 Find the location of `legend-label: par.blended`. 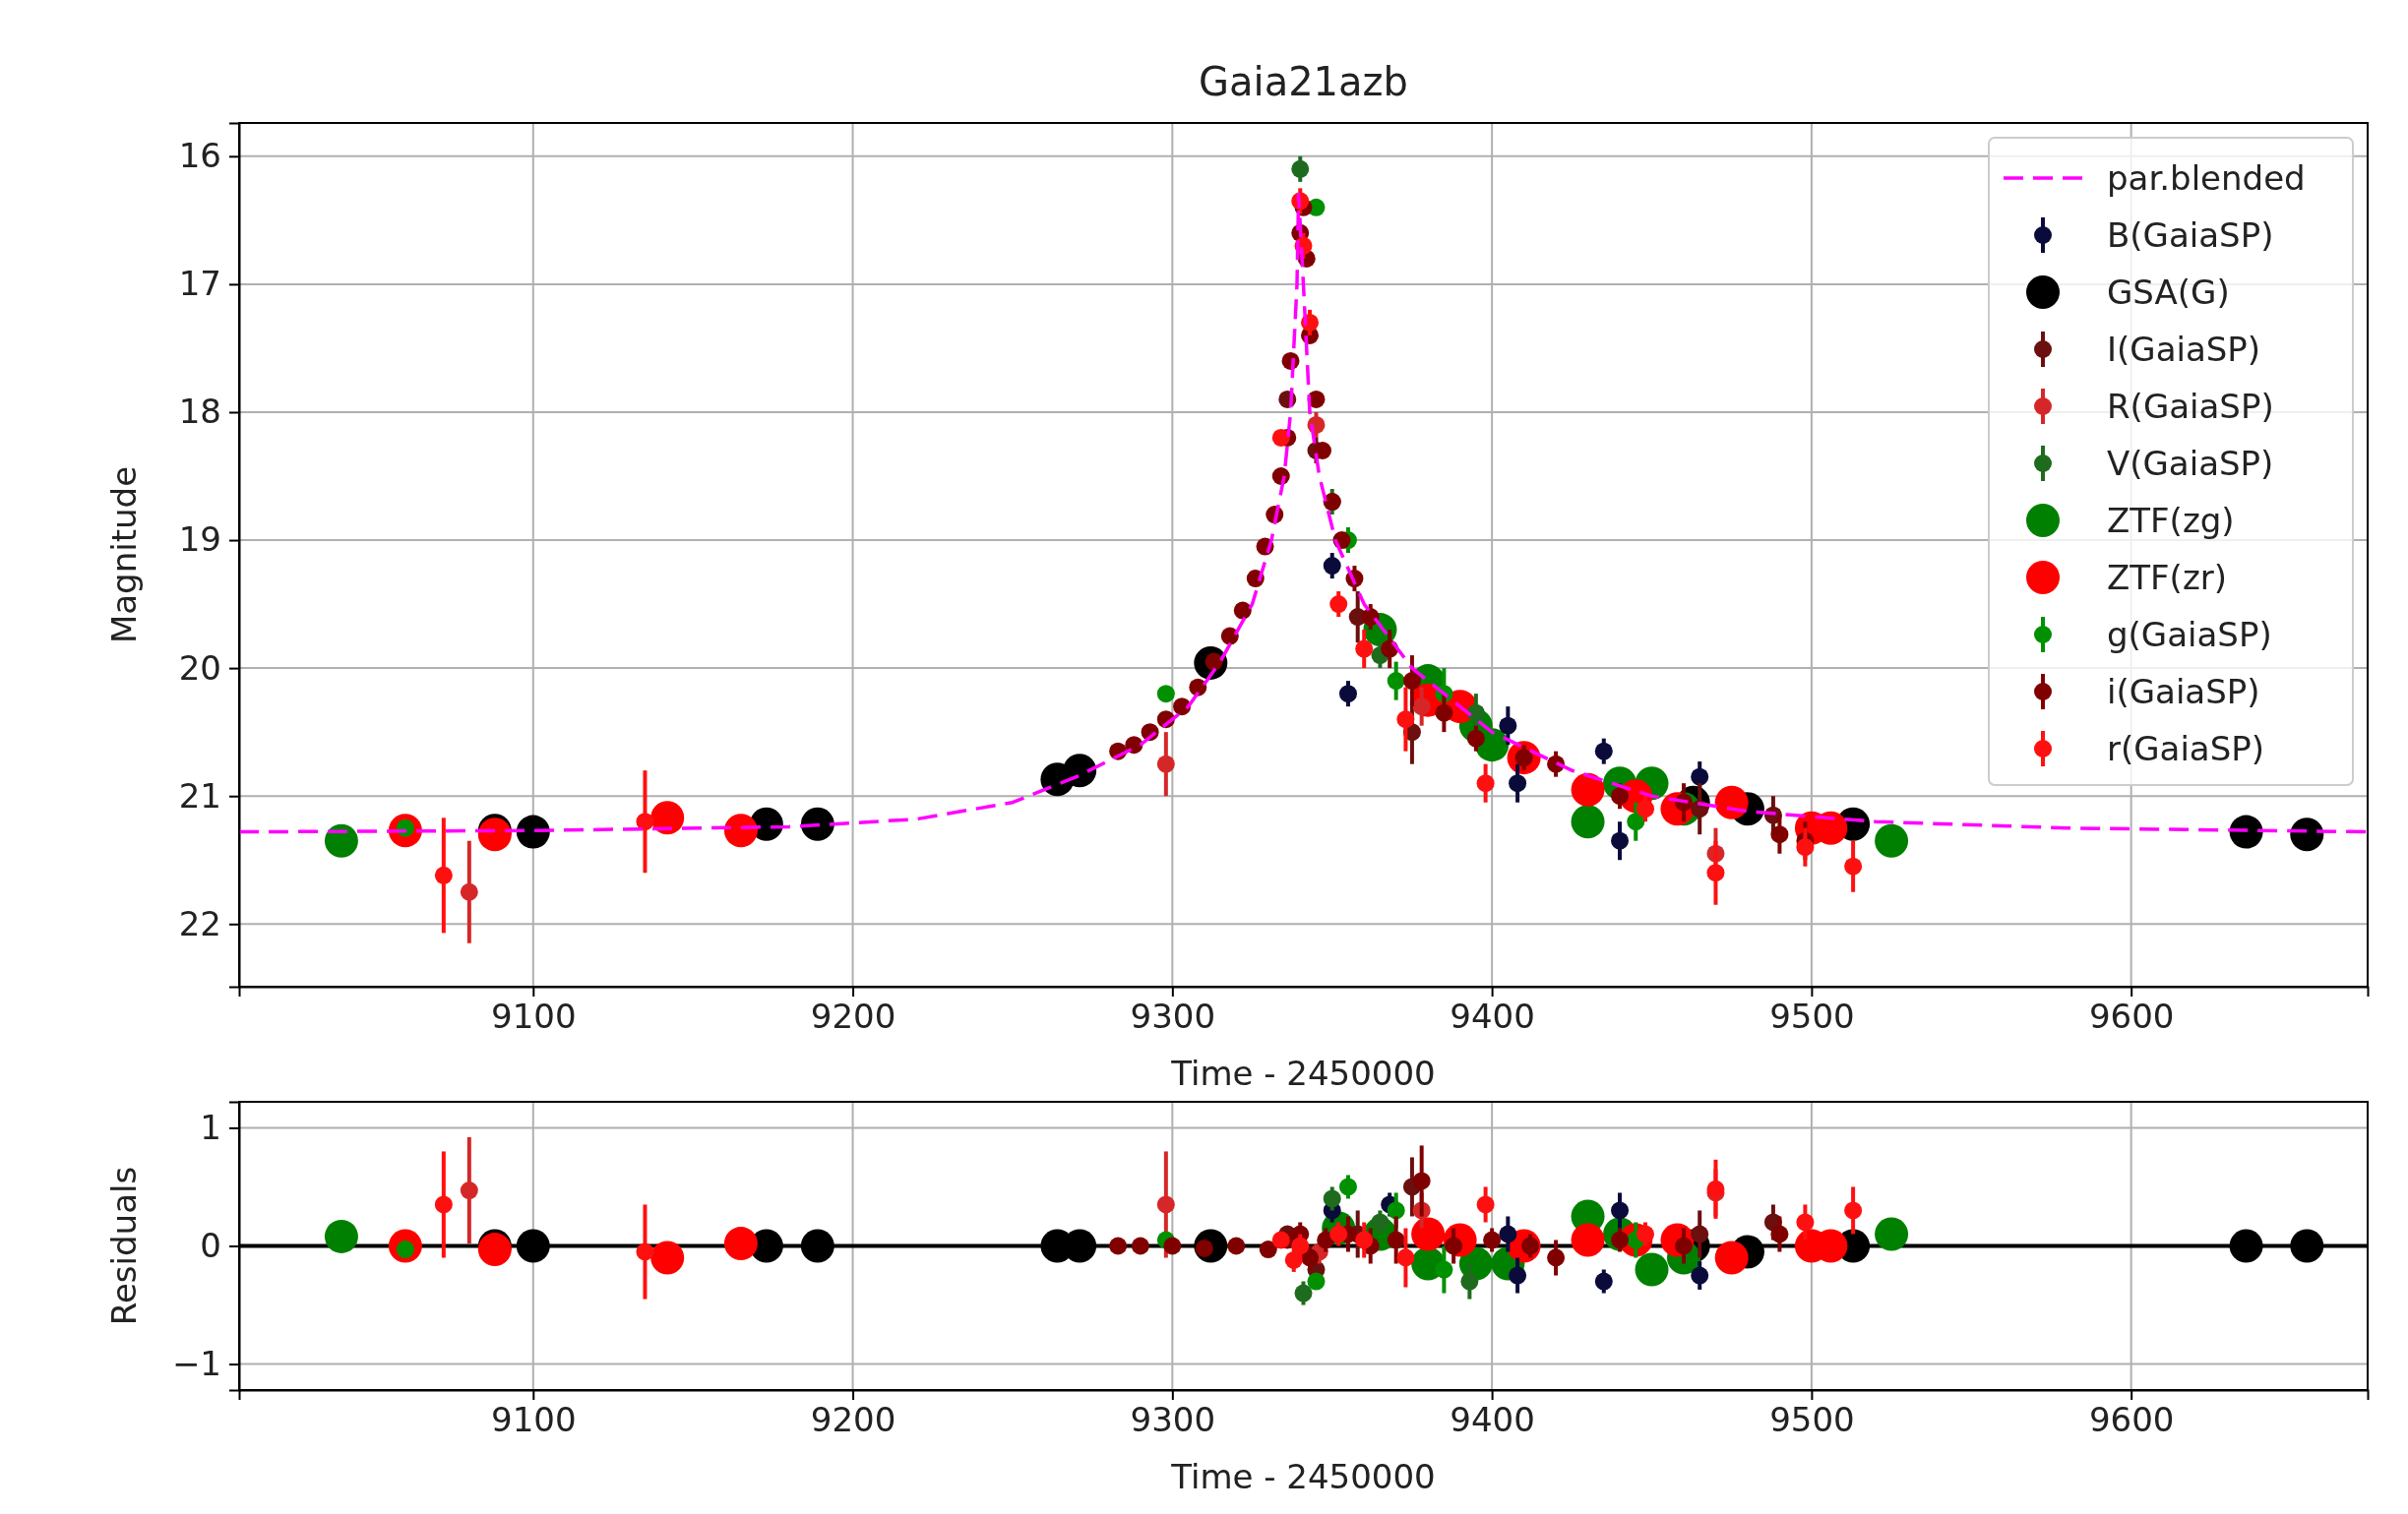

legend-label: par.blended is located at coordinates (2207, 177).